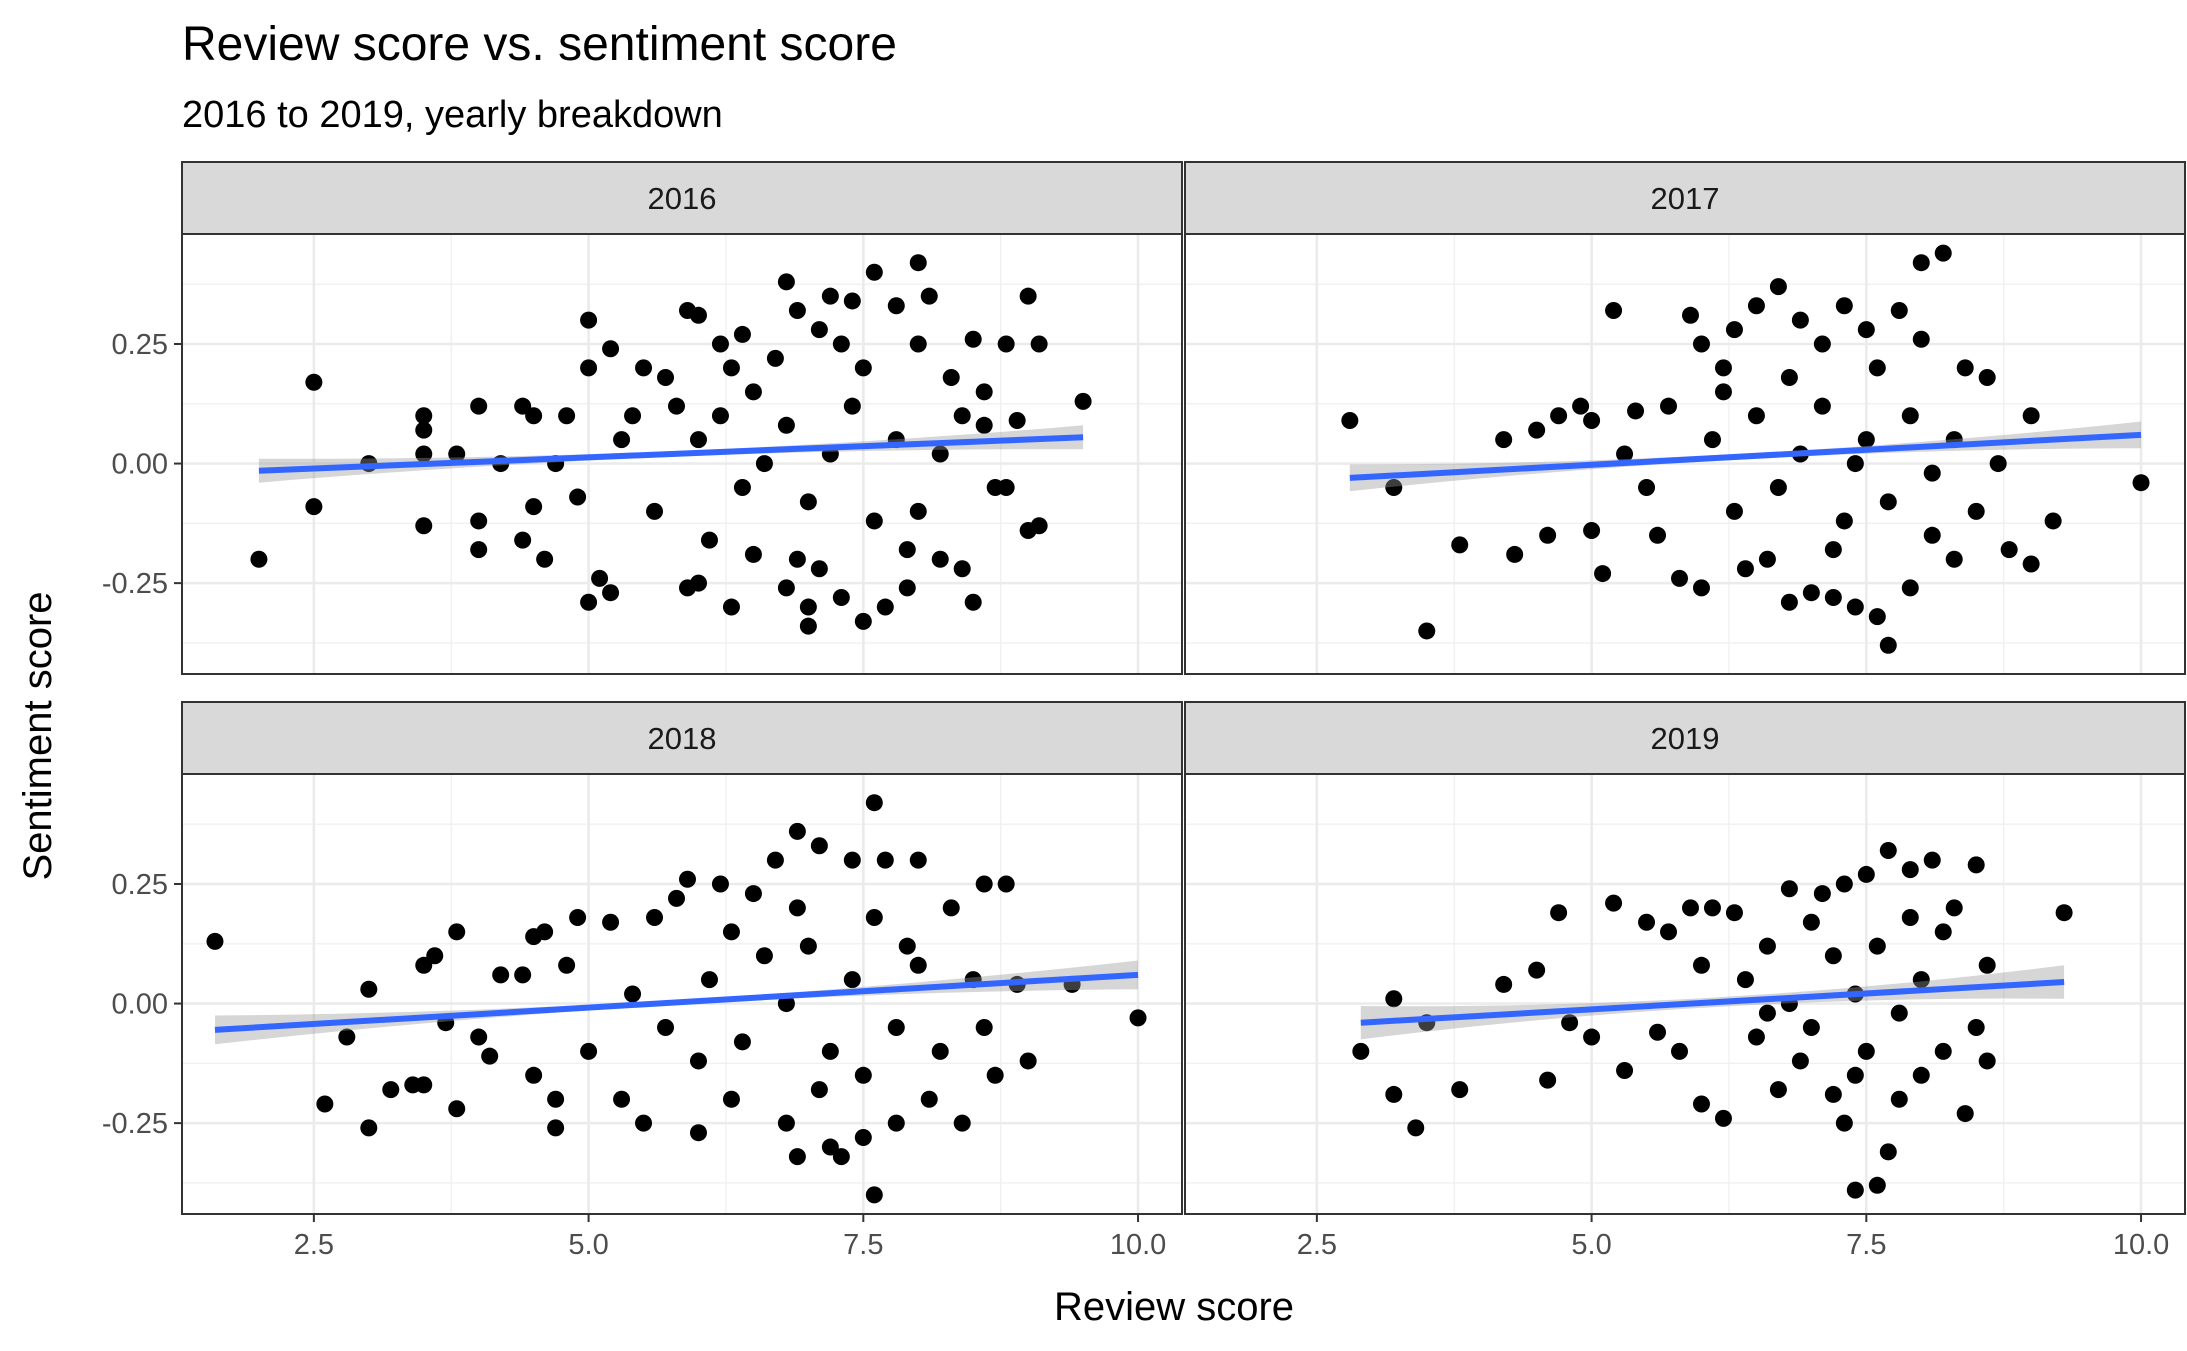 The height and width of the screenshot is (1351, 2187). Describe the element at coordinates (135, 584) in the screenshot. I see `y-tick-label: -0.25` at that location.